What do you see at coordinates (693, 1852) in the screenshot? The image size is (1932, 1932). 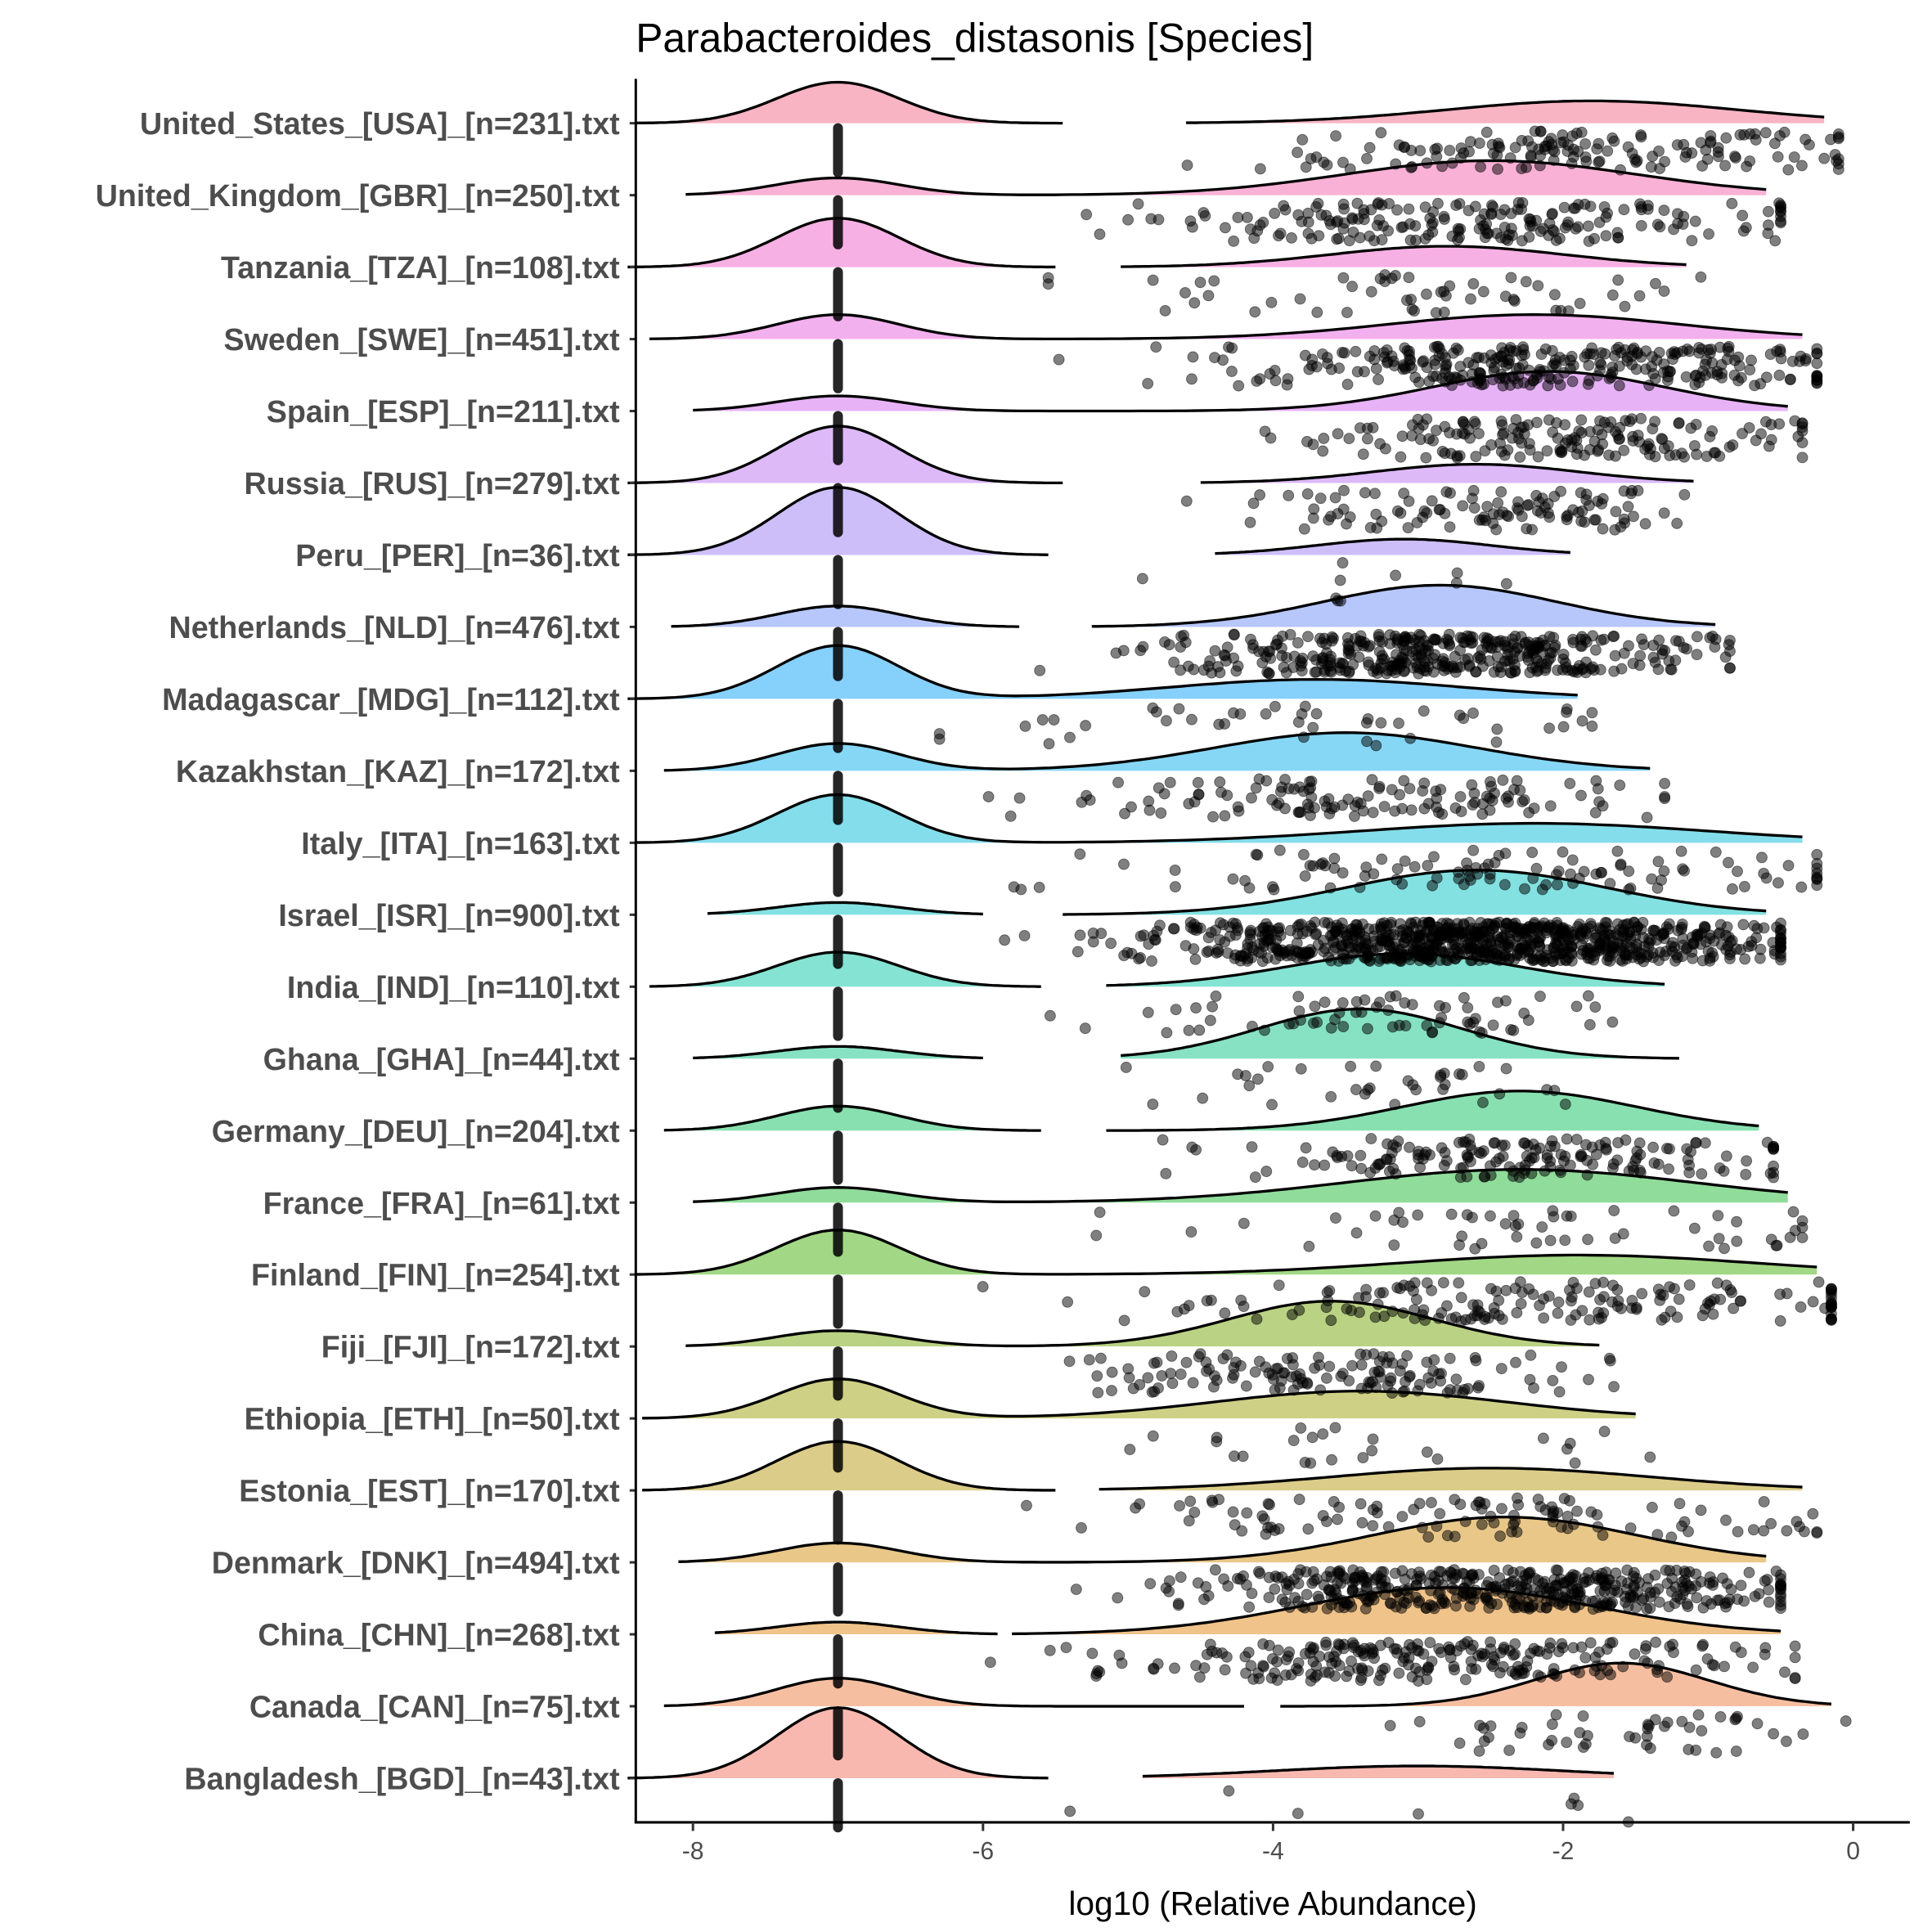 I see `x-tick-label: -8` at bounding box center [693, 1852].